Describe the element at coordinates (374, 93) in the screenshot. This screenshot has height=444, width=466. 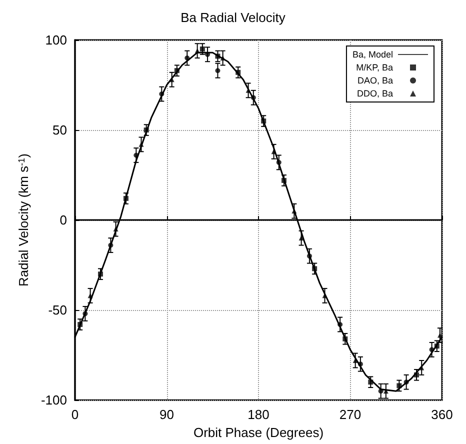
I see `legend-label: DDO, Ba` at that location.